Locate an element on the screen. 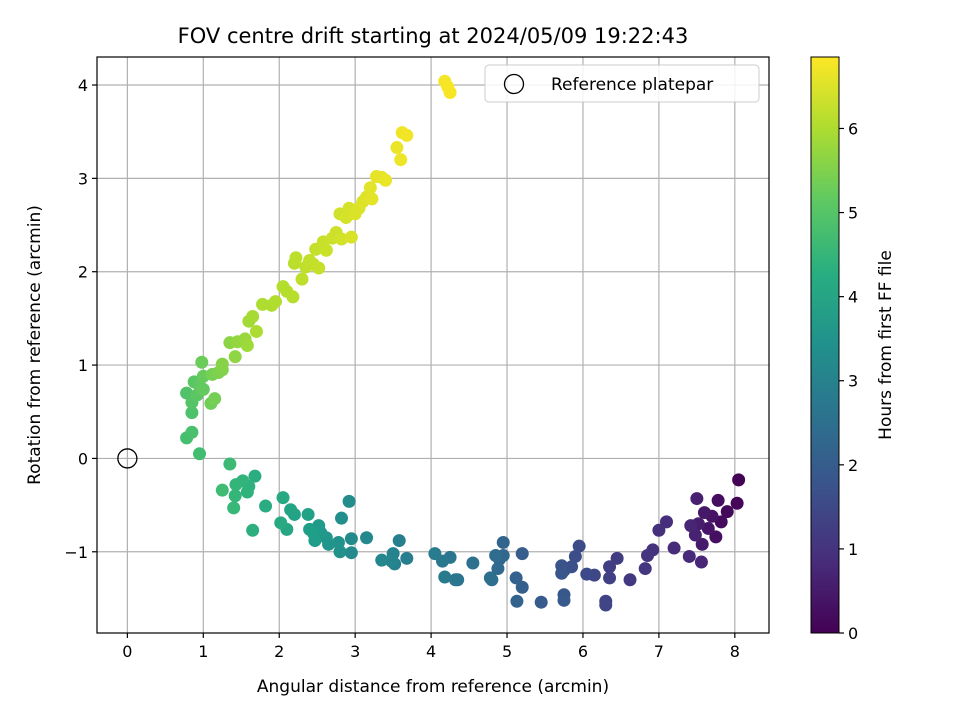 The height and width of the screenshot is (724, 960). colorbar-tick-label: 0 is located at coordinates (853, 633).